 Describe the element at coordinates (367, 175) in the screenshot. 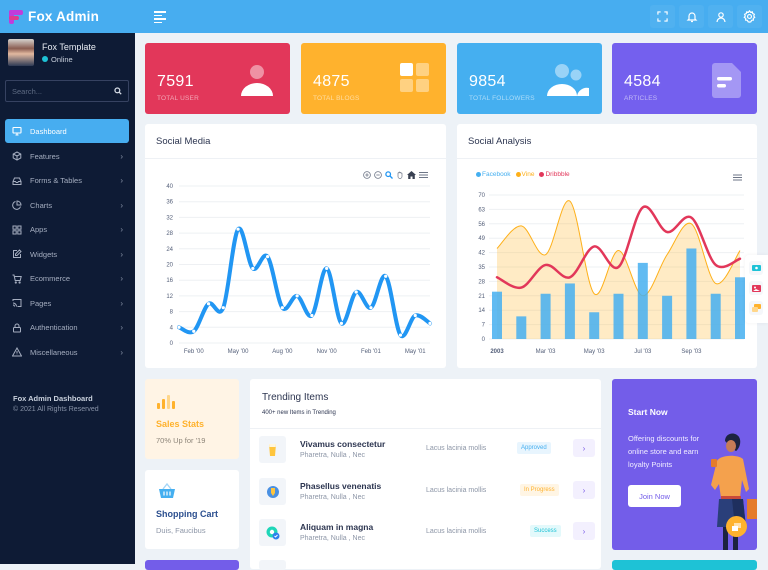

I see `zoom-in-icon` at that location.